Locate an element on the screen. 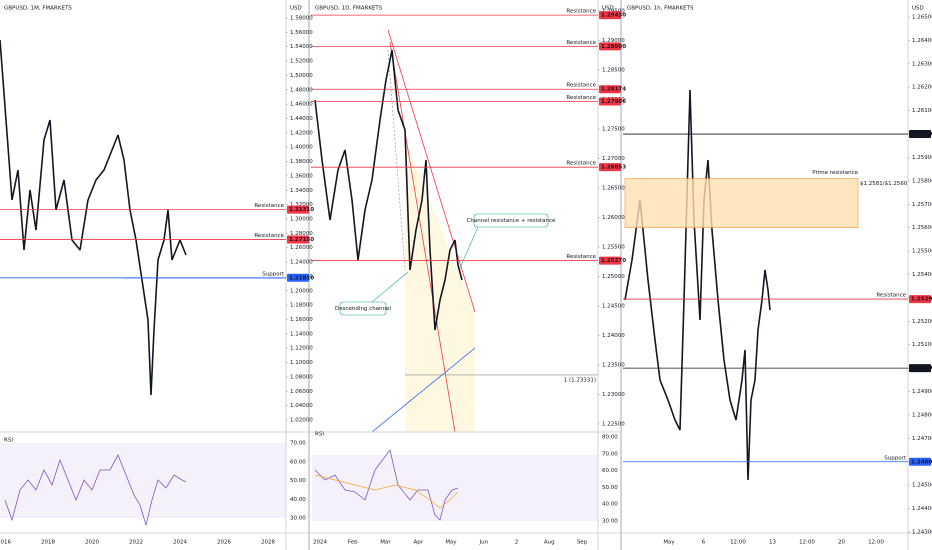  price-box-label: 1.25295 is located at coordinates (921, 300).